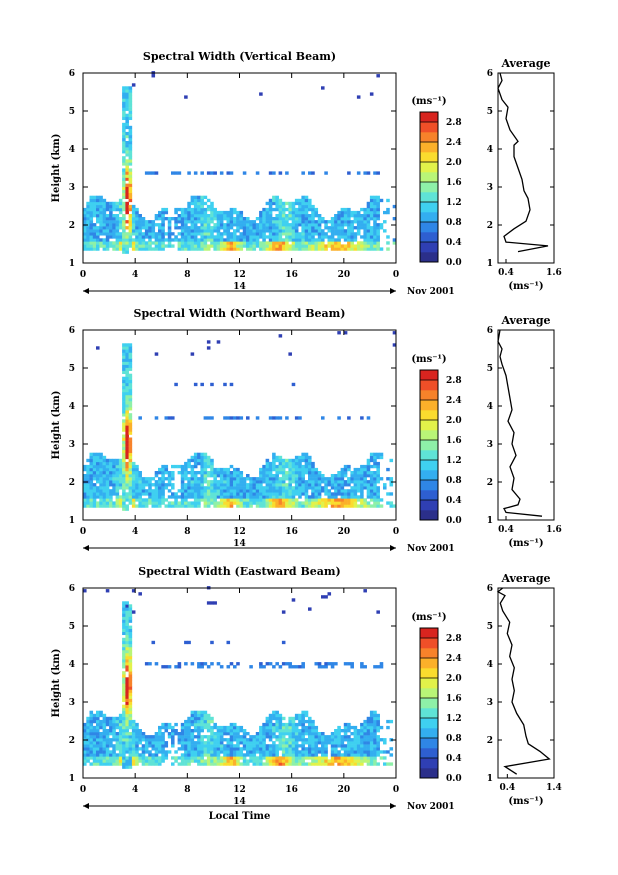 The width and height of the screenshot is (618, 875). Describe the element at coordinates (239, 802) in the screenshot. I see `day-label: 14` at that location.